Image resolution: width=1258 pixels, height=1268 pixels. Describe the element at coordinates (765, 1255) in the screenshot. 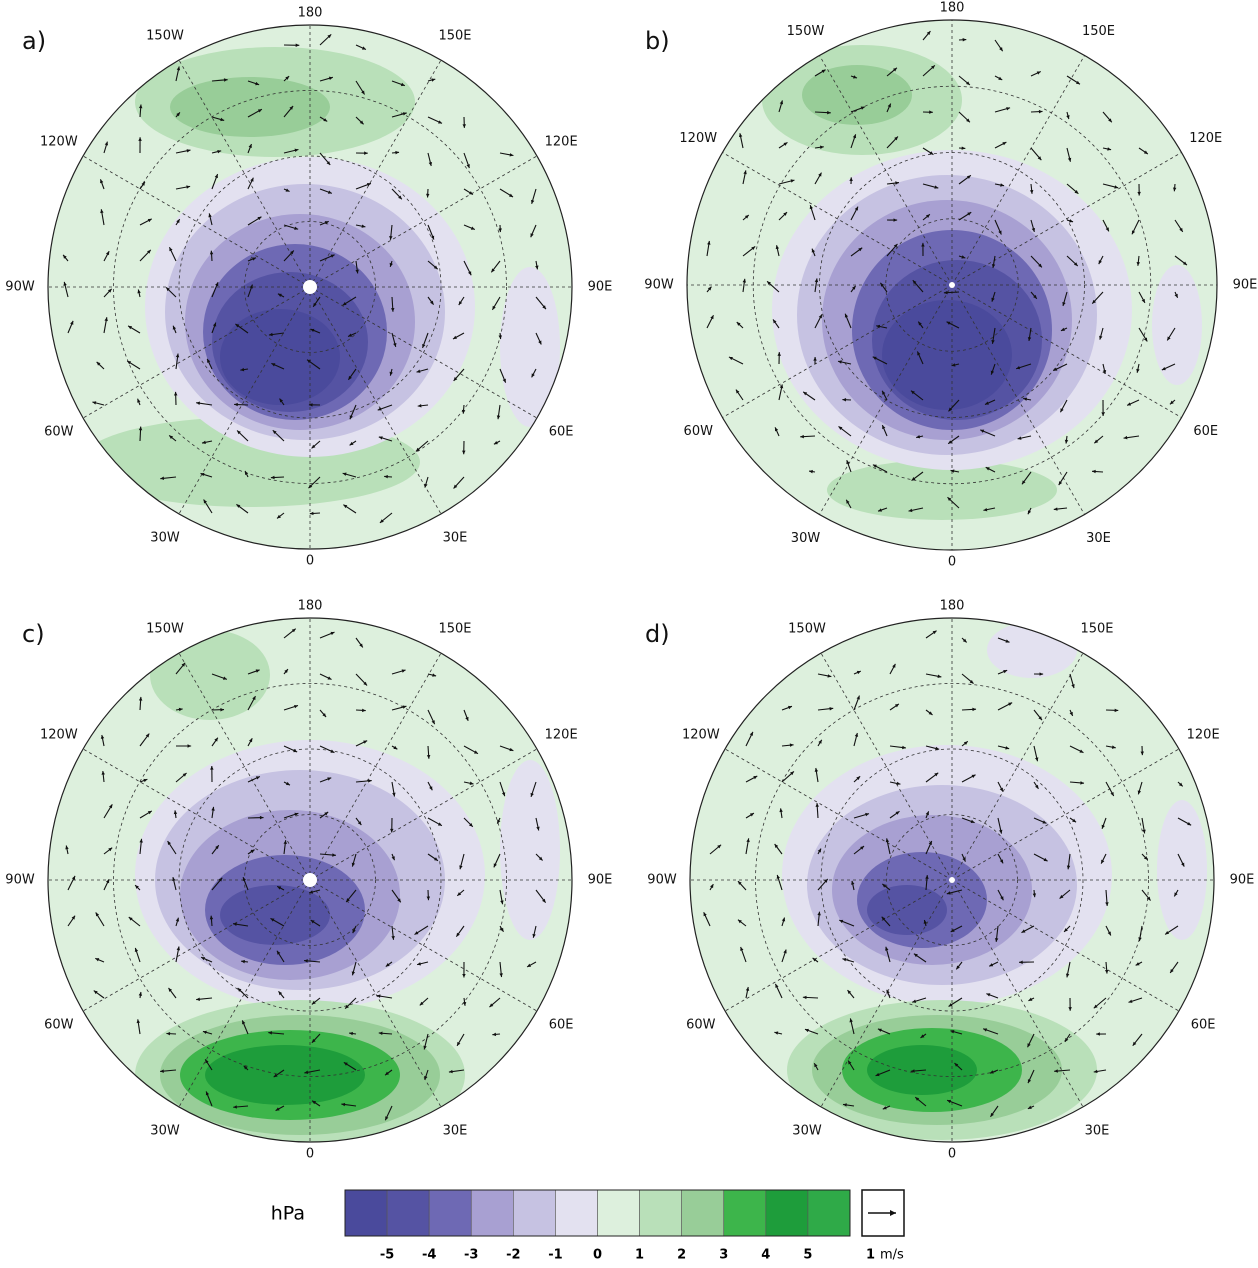

I see `colorbar-tick-label: 4` at that location.